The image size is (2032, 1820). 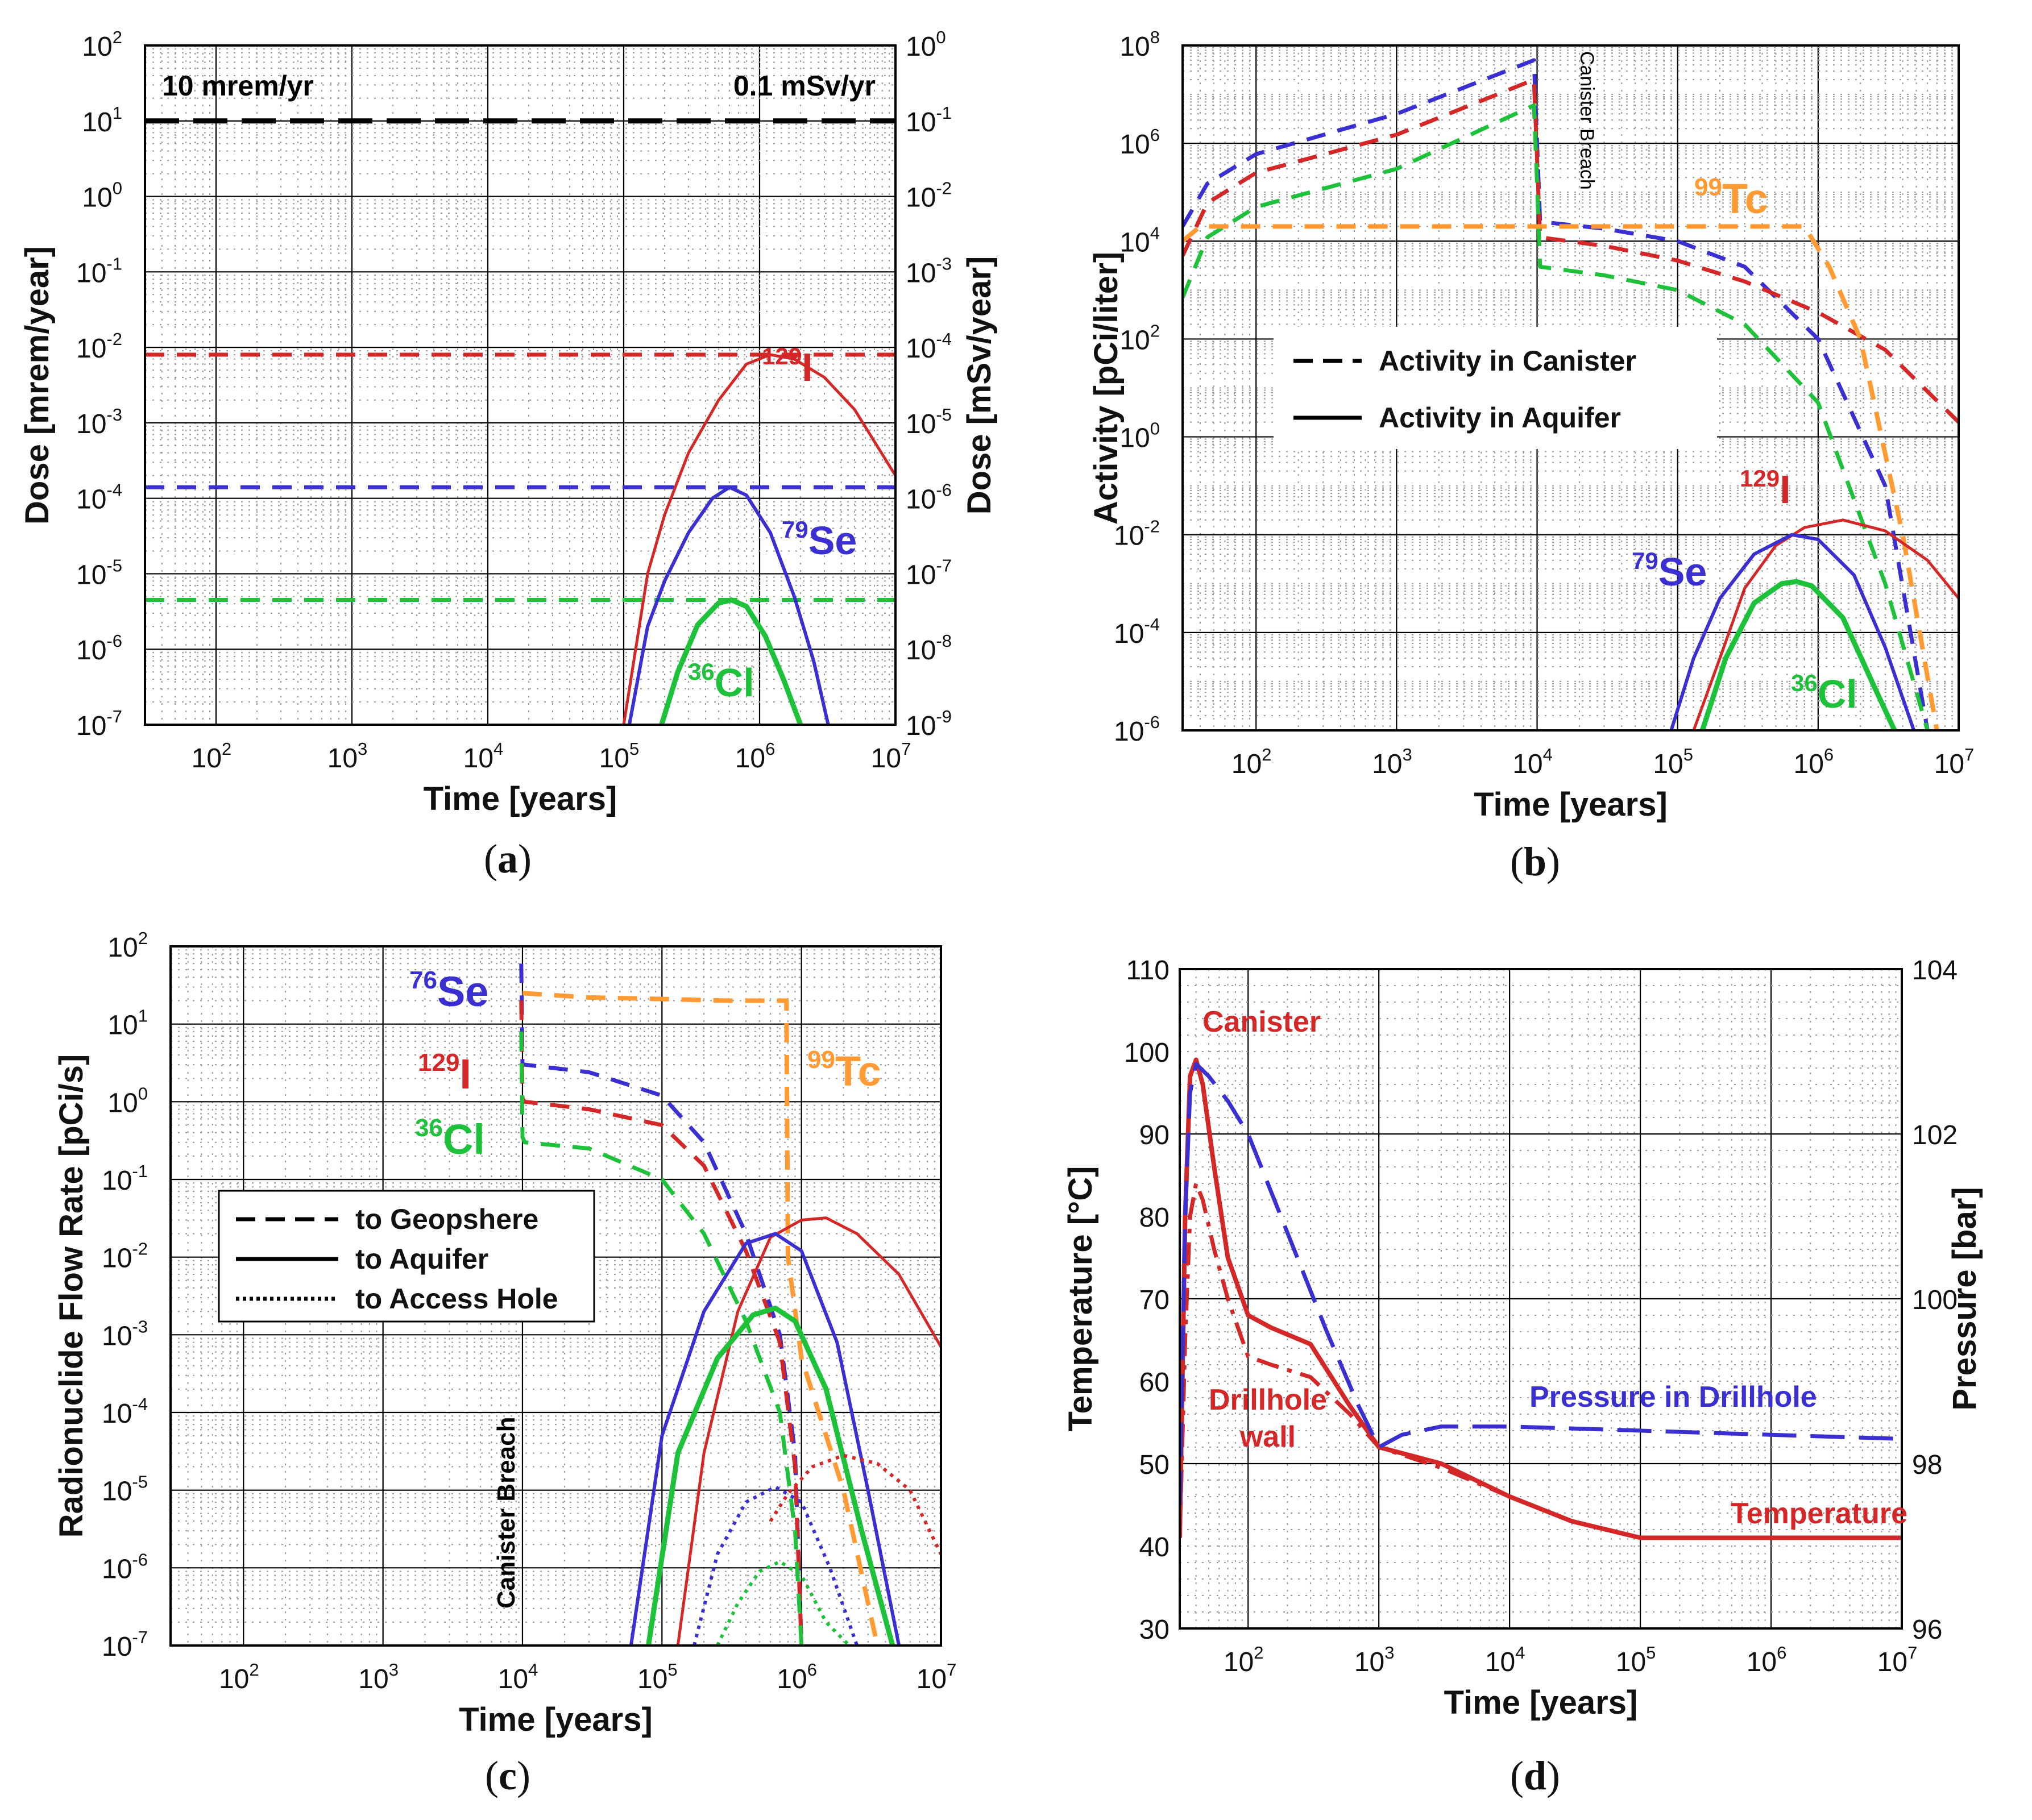 What do you see at coordinates (125, 1178) in the screenshot?
I see `y-tick-label: 10-1` at bounding box center [125, 1178].